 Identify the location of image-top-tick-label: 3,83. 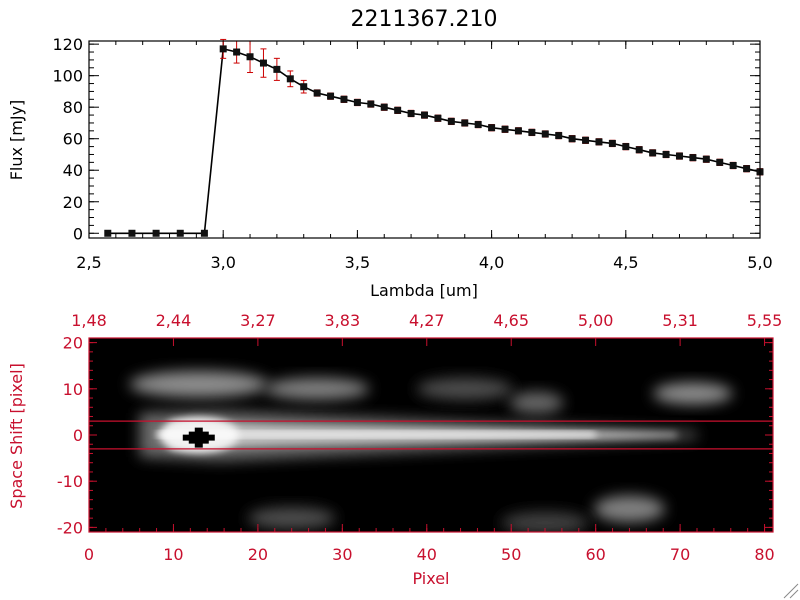
(343, 320).